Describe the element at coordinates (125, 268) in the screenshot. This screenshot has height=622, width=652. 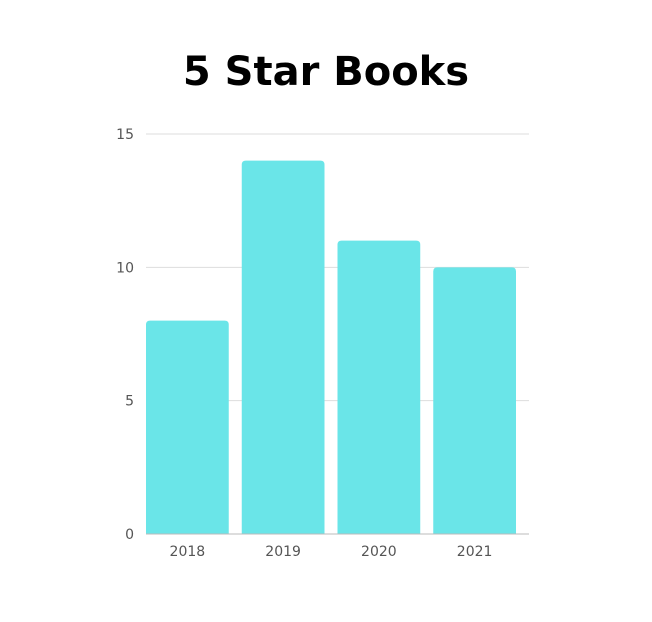
I see `y-tick-label: 10` at that location.